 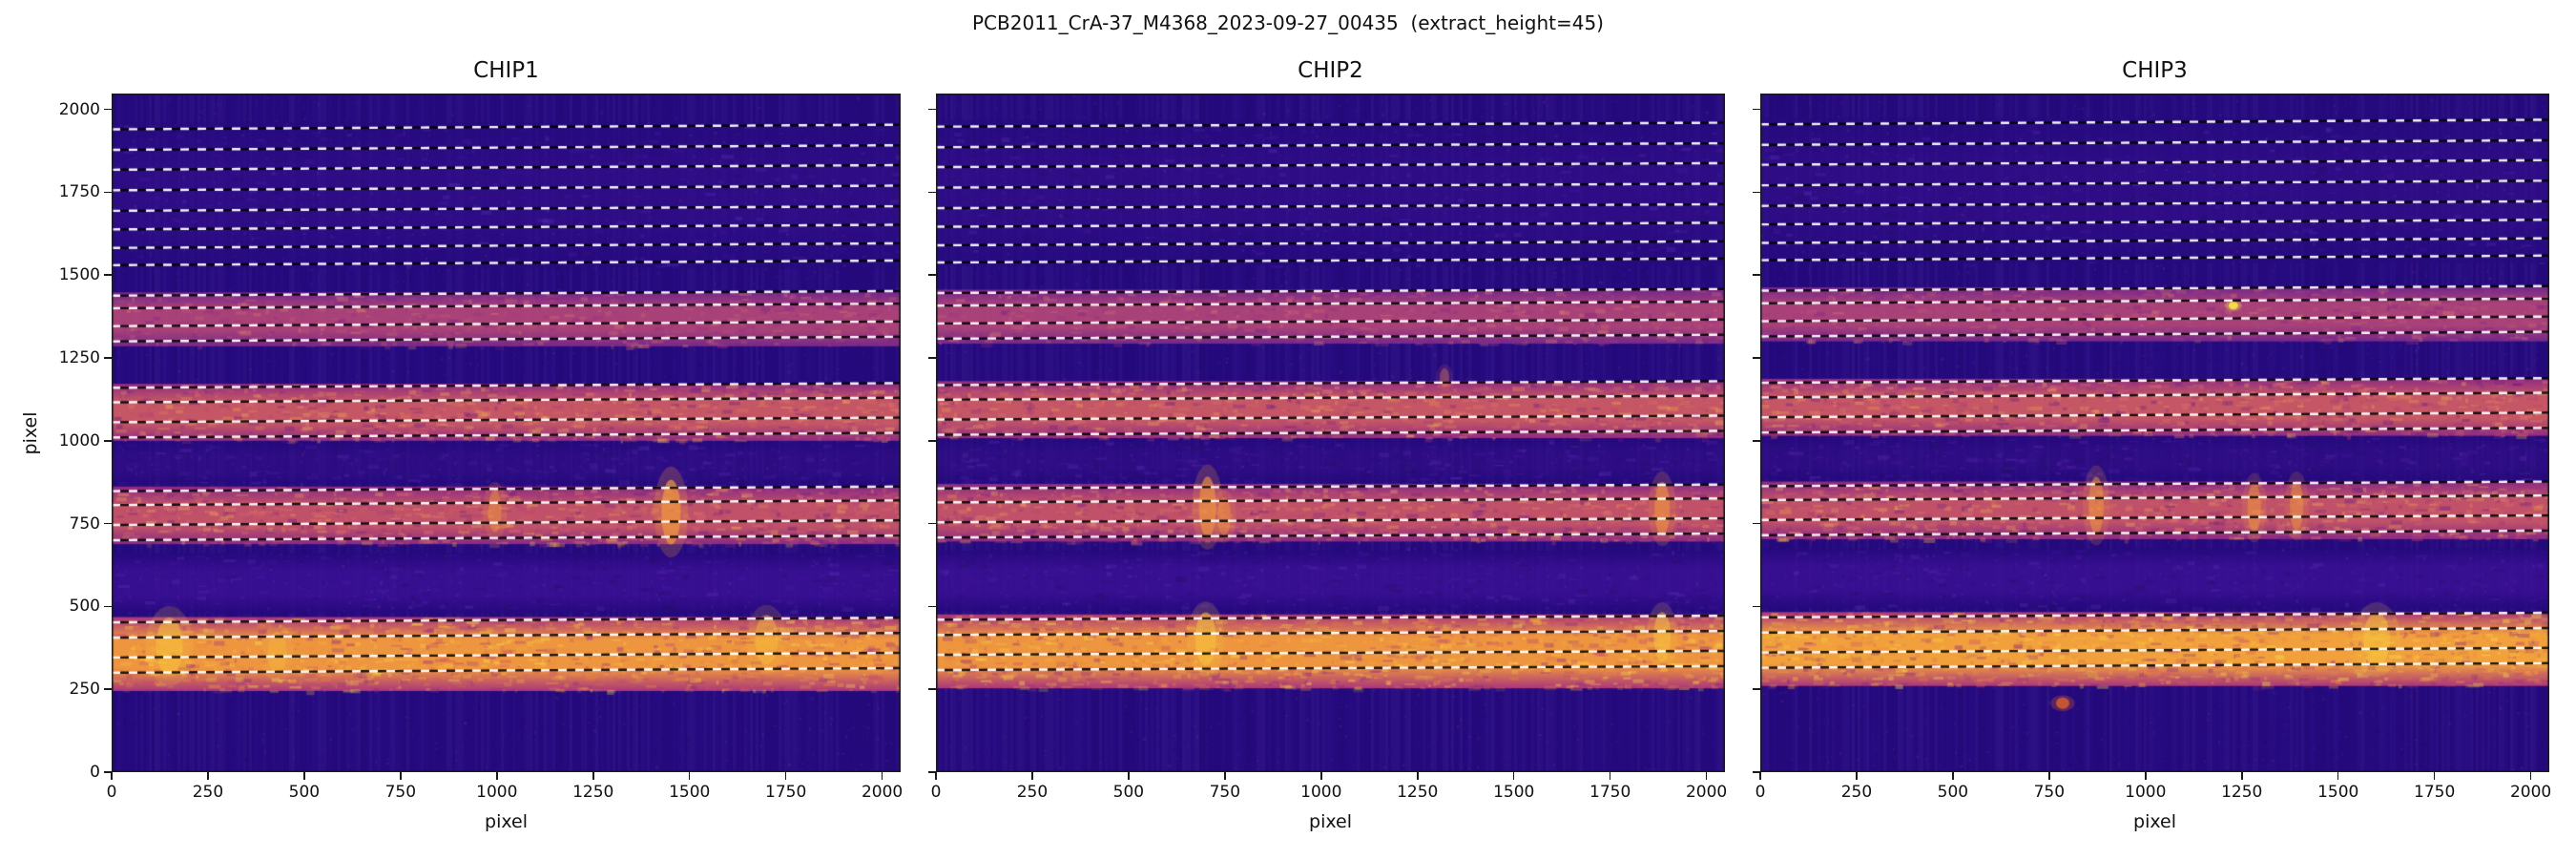 What do you see at coordinates (79, 192) in the screenshot?
I see `y-tick-label: 1750` at bounding box center [79, 192].